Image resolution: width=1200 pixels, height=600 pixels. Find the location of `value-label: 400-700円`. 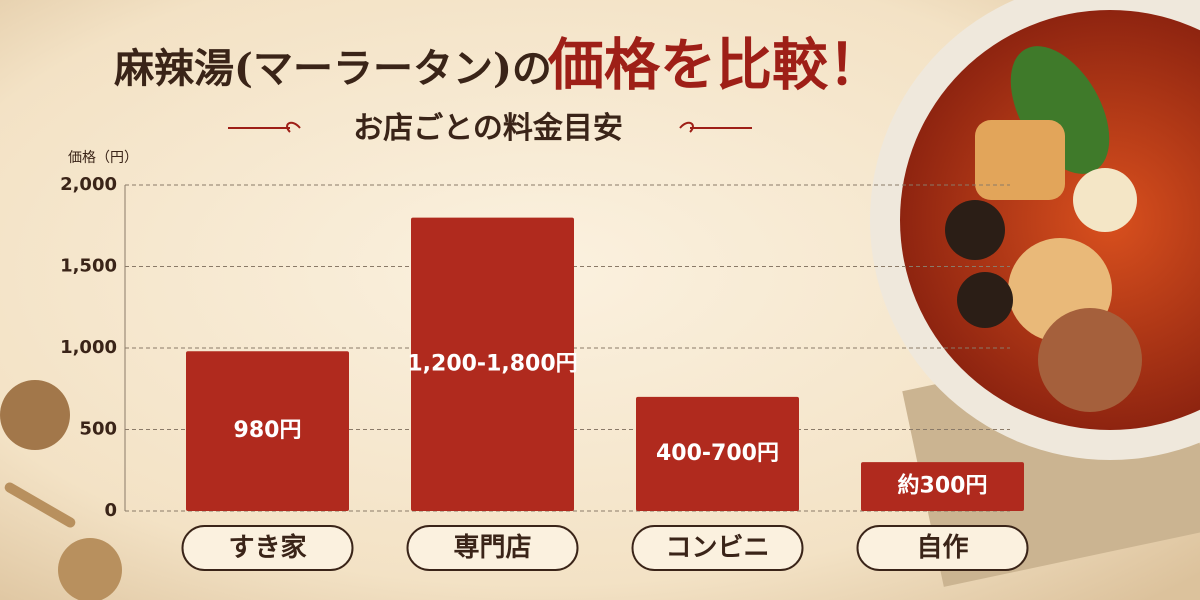

value-label: 400-700円 is located at coordinates (717, 453).